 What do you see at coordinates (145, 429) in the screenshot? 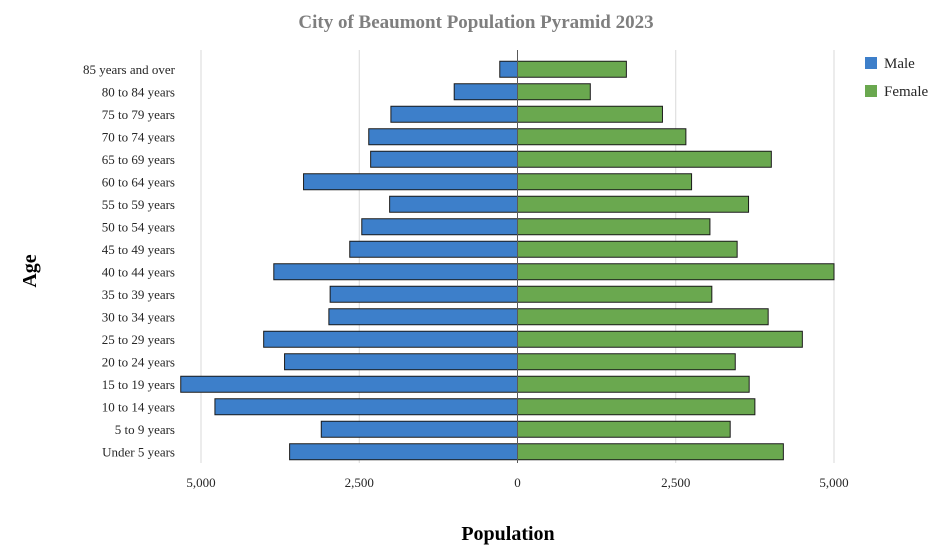
I see `category-label: 5 to 9 years` at bounding box center [145, 429].